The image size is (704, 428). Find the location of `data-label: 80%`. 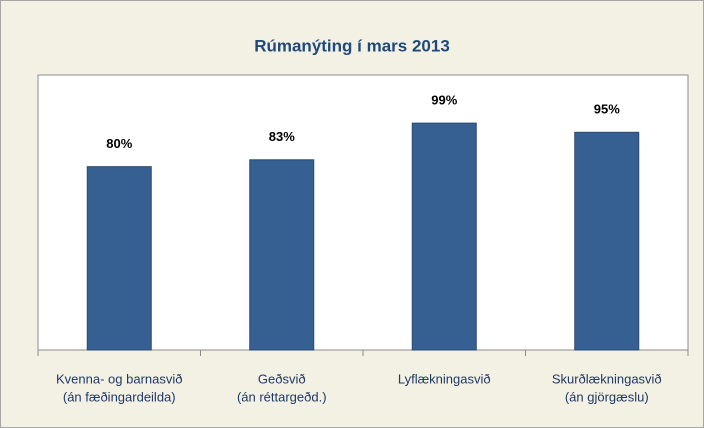

data-label: 80% is located at coordinates (119, 143).